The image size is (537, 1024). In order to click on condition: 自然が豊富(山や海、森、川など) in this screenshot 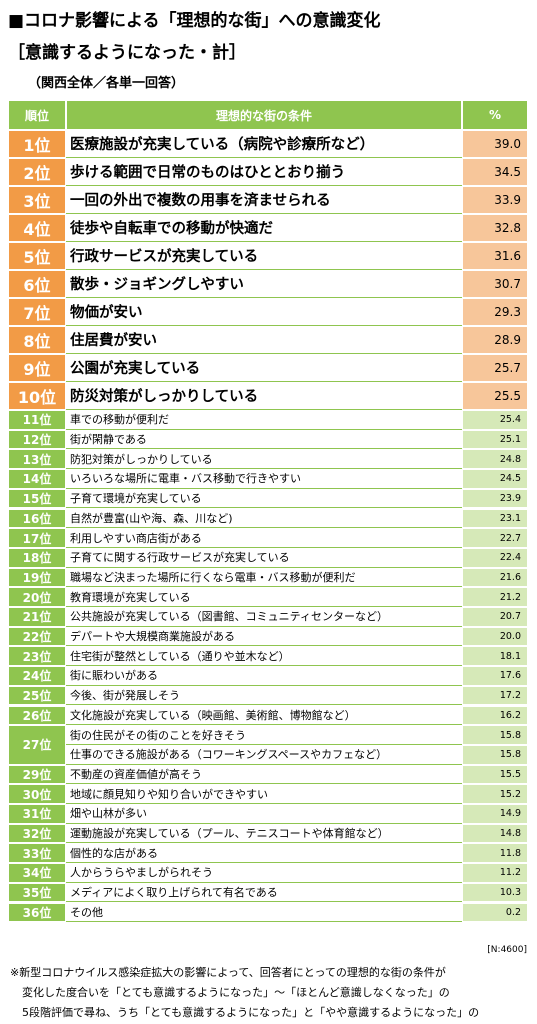, I will do `click(264, 519)`.